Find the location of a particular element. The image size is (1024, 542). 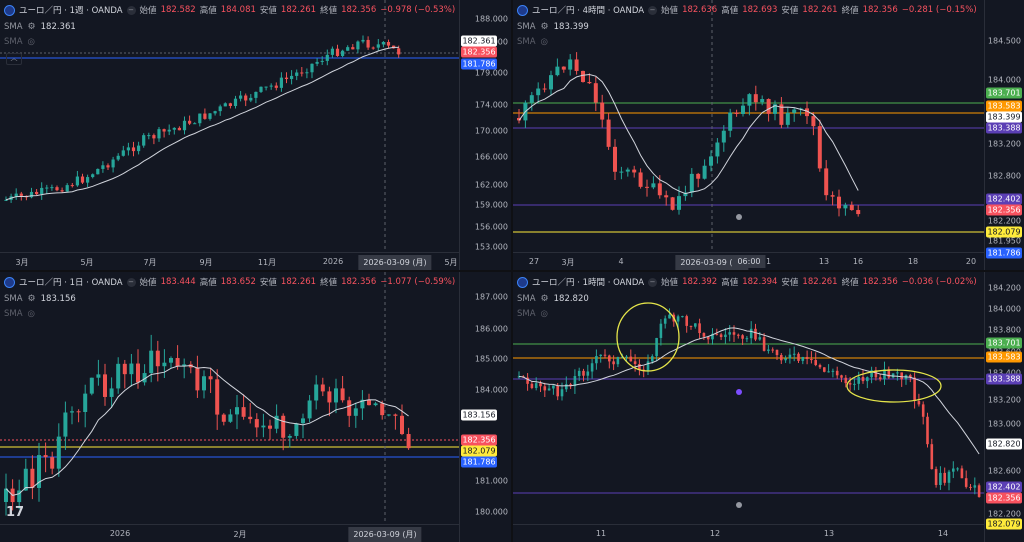

time-tick-label: 2026 is located at coordinates (120, 533).